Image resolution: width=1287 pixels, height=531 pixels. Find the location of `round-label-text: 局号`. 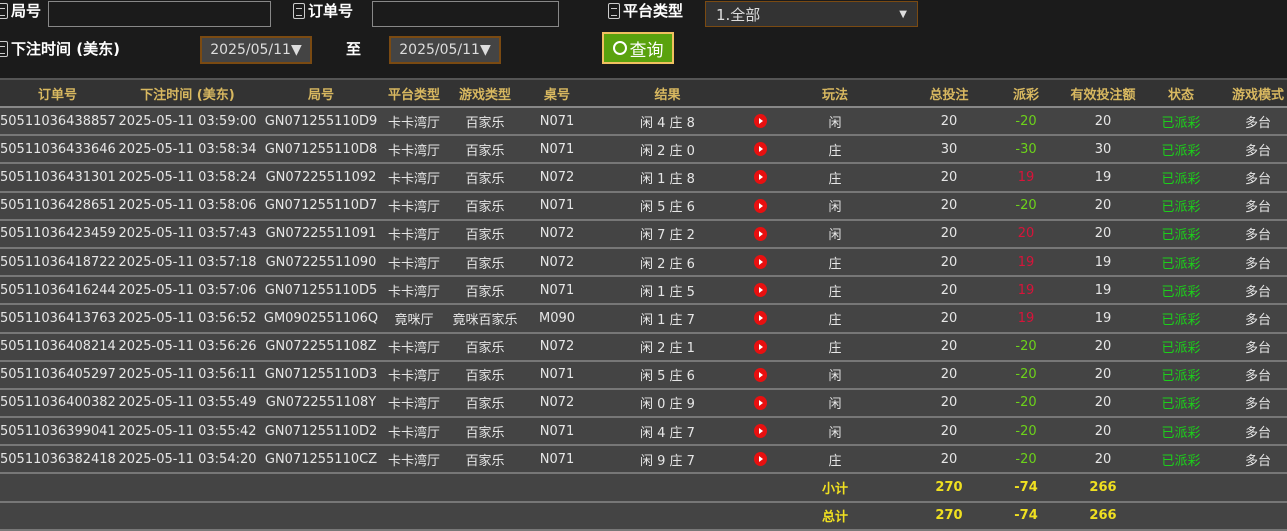

round-label-text: 局号 is located at coordinates (26, 11).